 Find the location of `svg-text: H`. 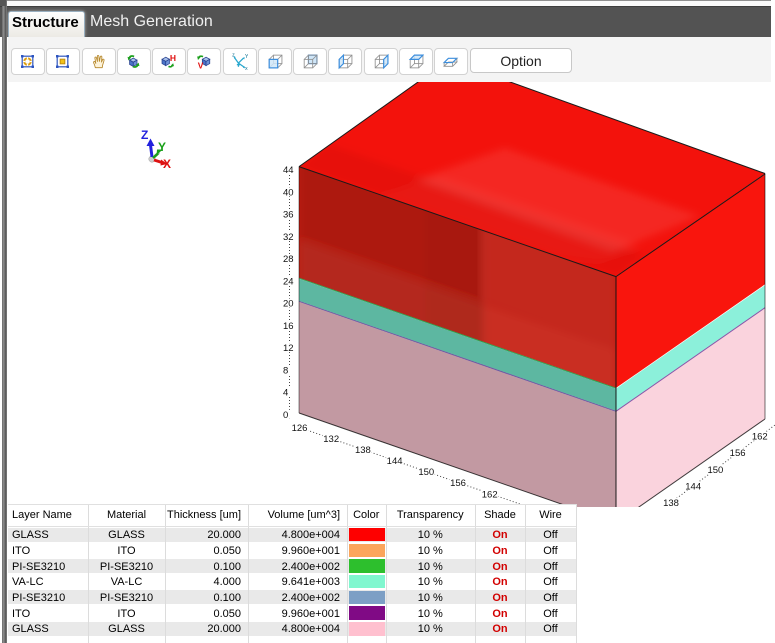

svg-text: H is located at coordinates (173, 58).